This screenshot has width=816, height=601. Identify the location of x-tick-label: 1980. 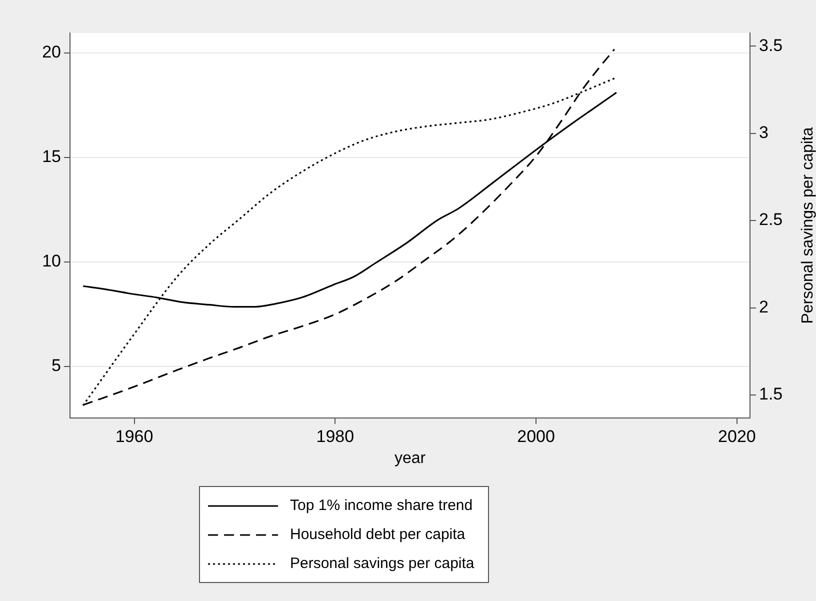
(335, 436).